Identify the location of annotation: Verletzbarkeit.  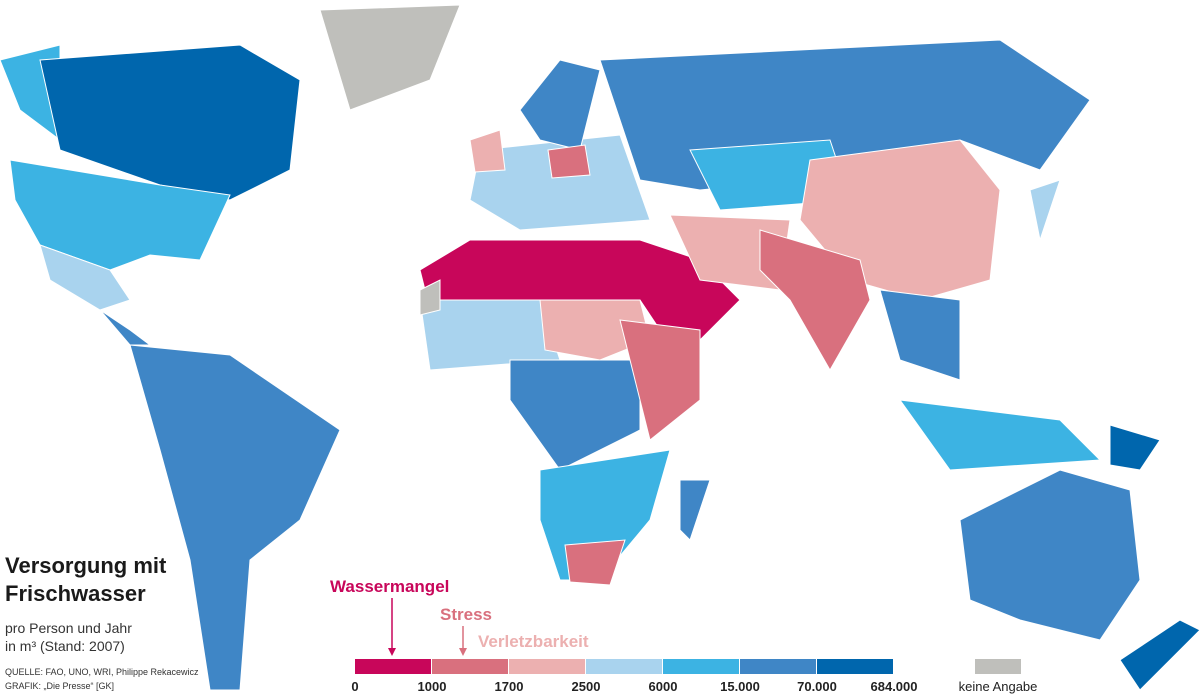
(533, 641).